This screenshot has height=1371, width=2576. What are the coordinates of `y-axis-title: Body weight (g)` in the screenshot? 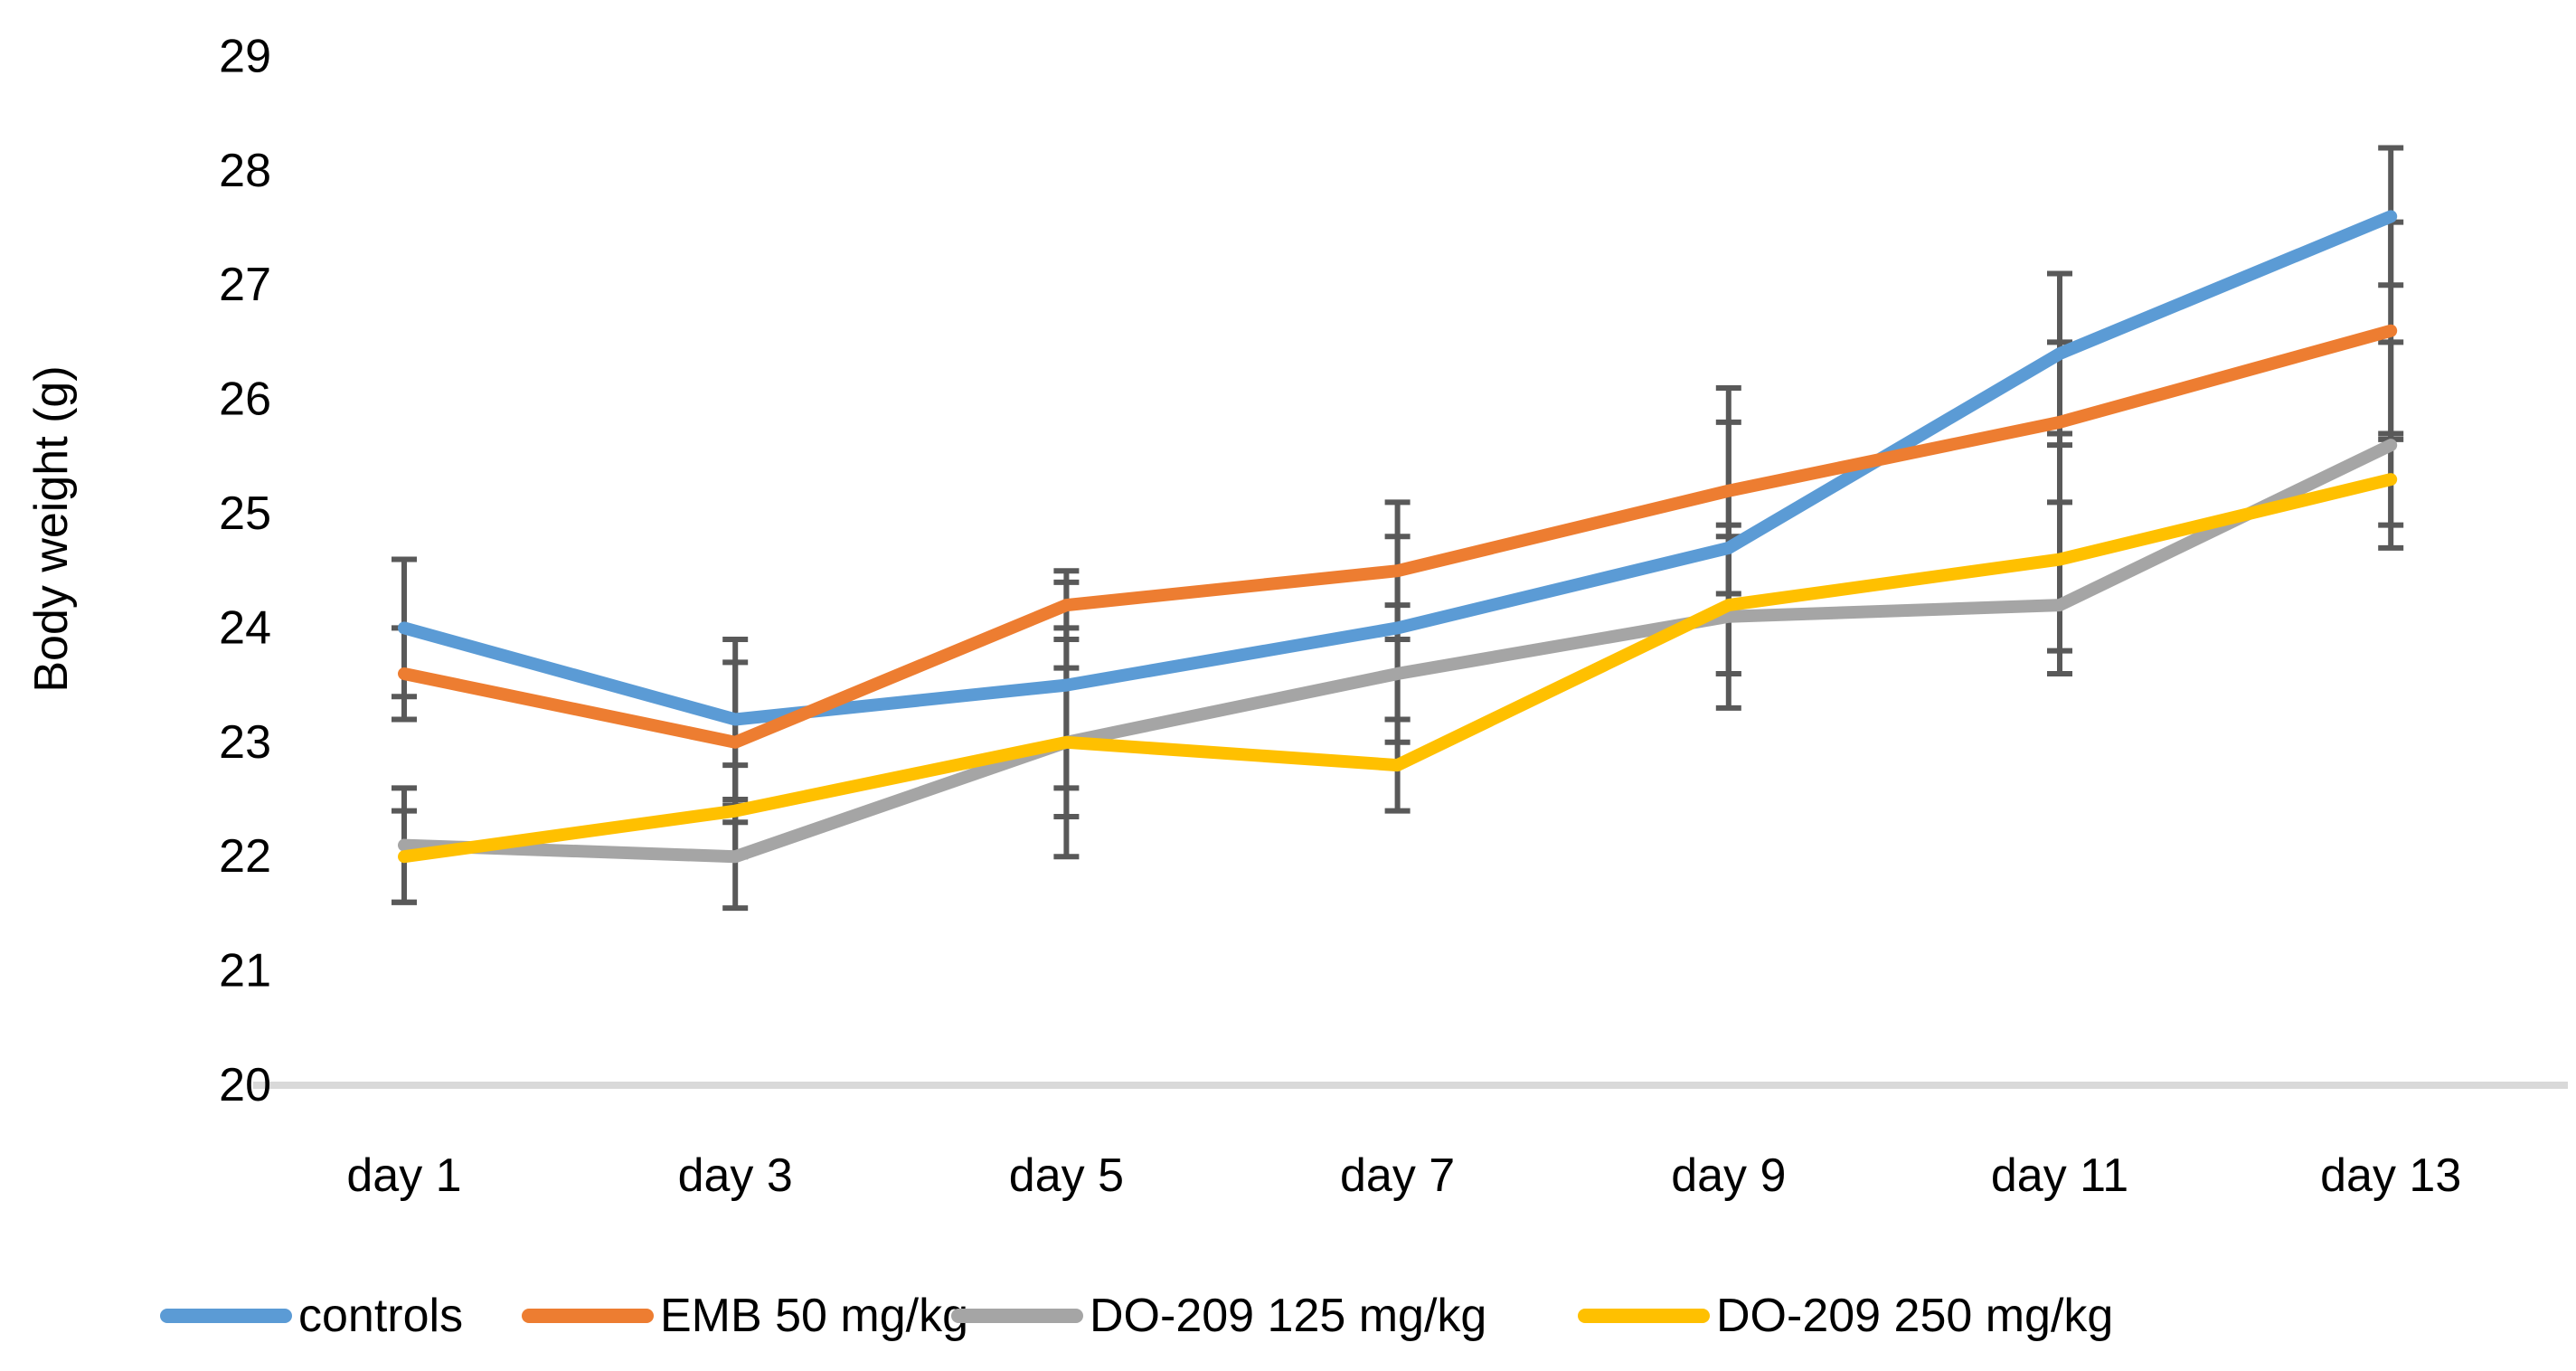 It's located at (51, 528).